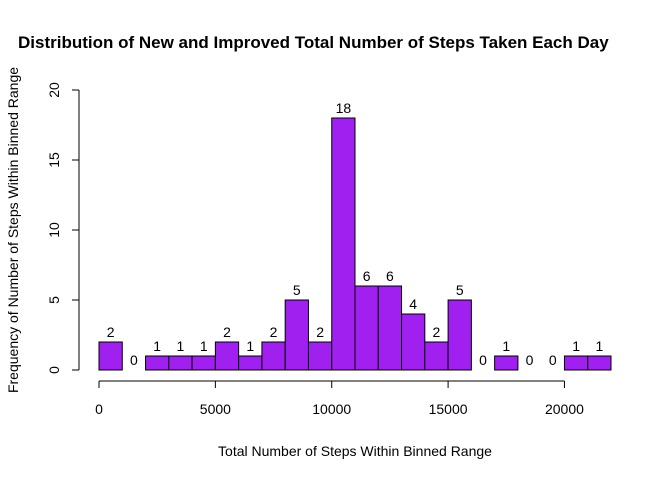  I want to click on y-tick-label: 0, so click(54, 370).